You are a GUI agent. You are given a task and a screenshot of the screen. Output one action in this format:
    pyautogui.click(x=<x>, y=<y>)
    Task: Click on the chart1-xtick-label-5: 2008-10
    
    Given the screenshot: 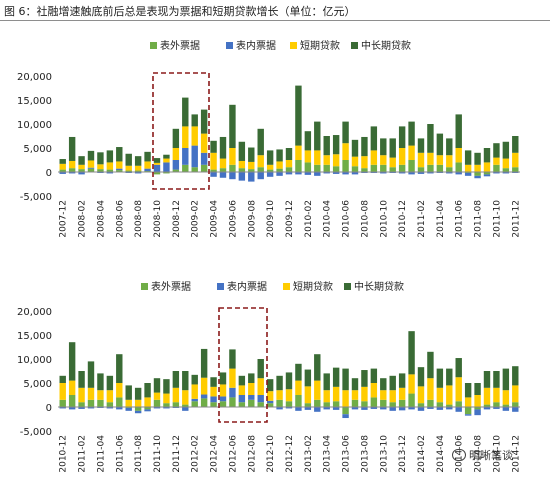 What is the action you would take?
    pyautogui.click(x=158, y=219)
    